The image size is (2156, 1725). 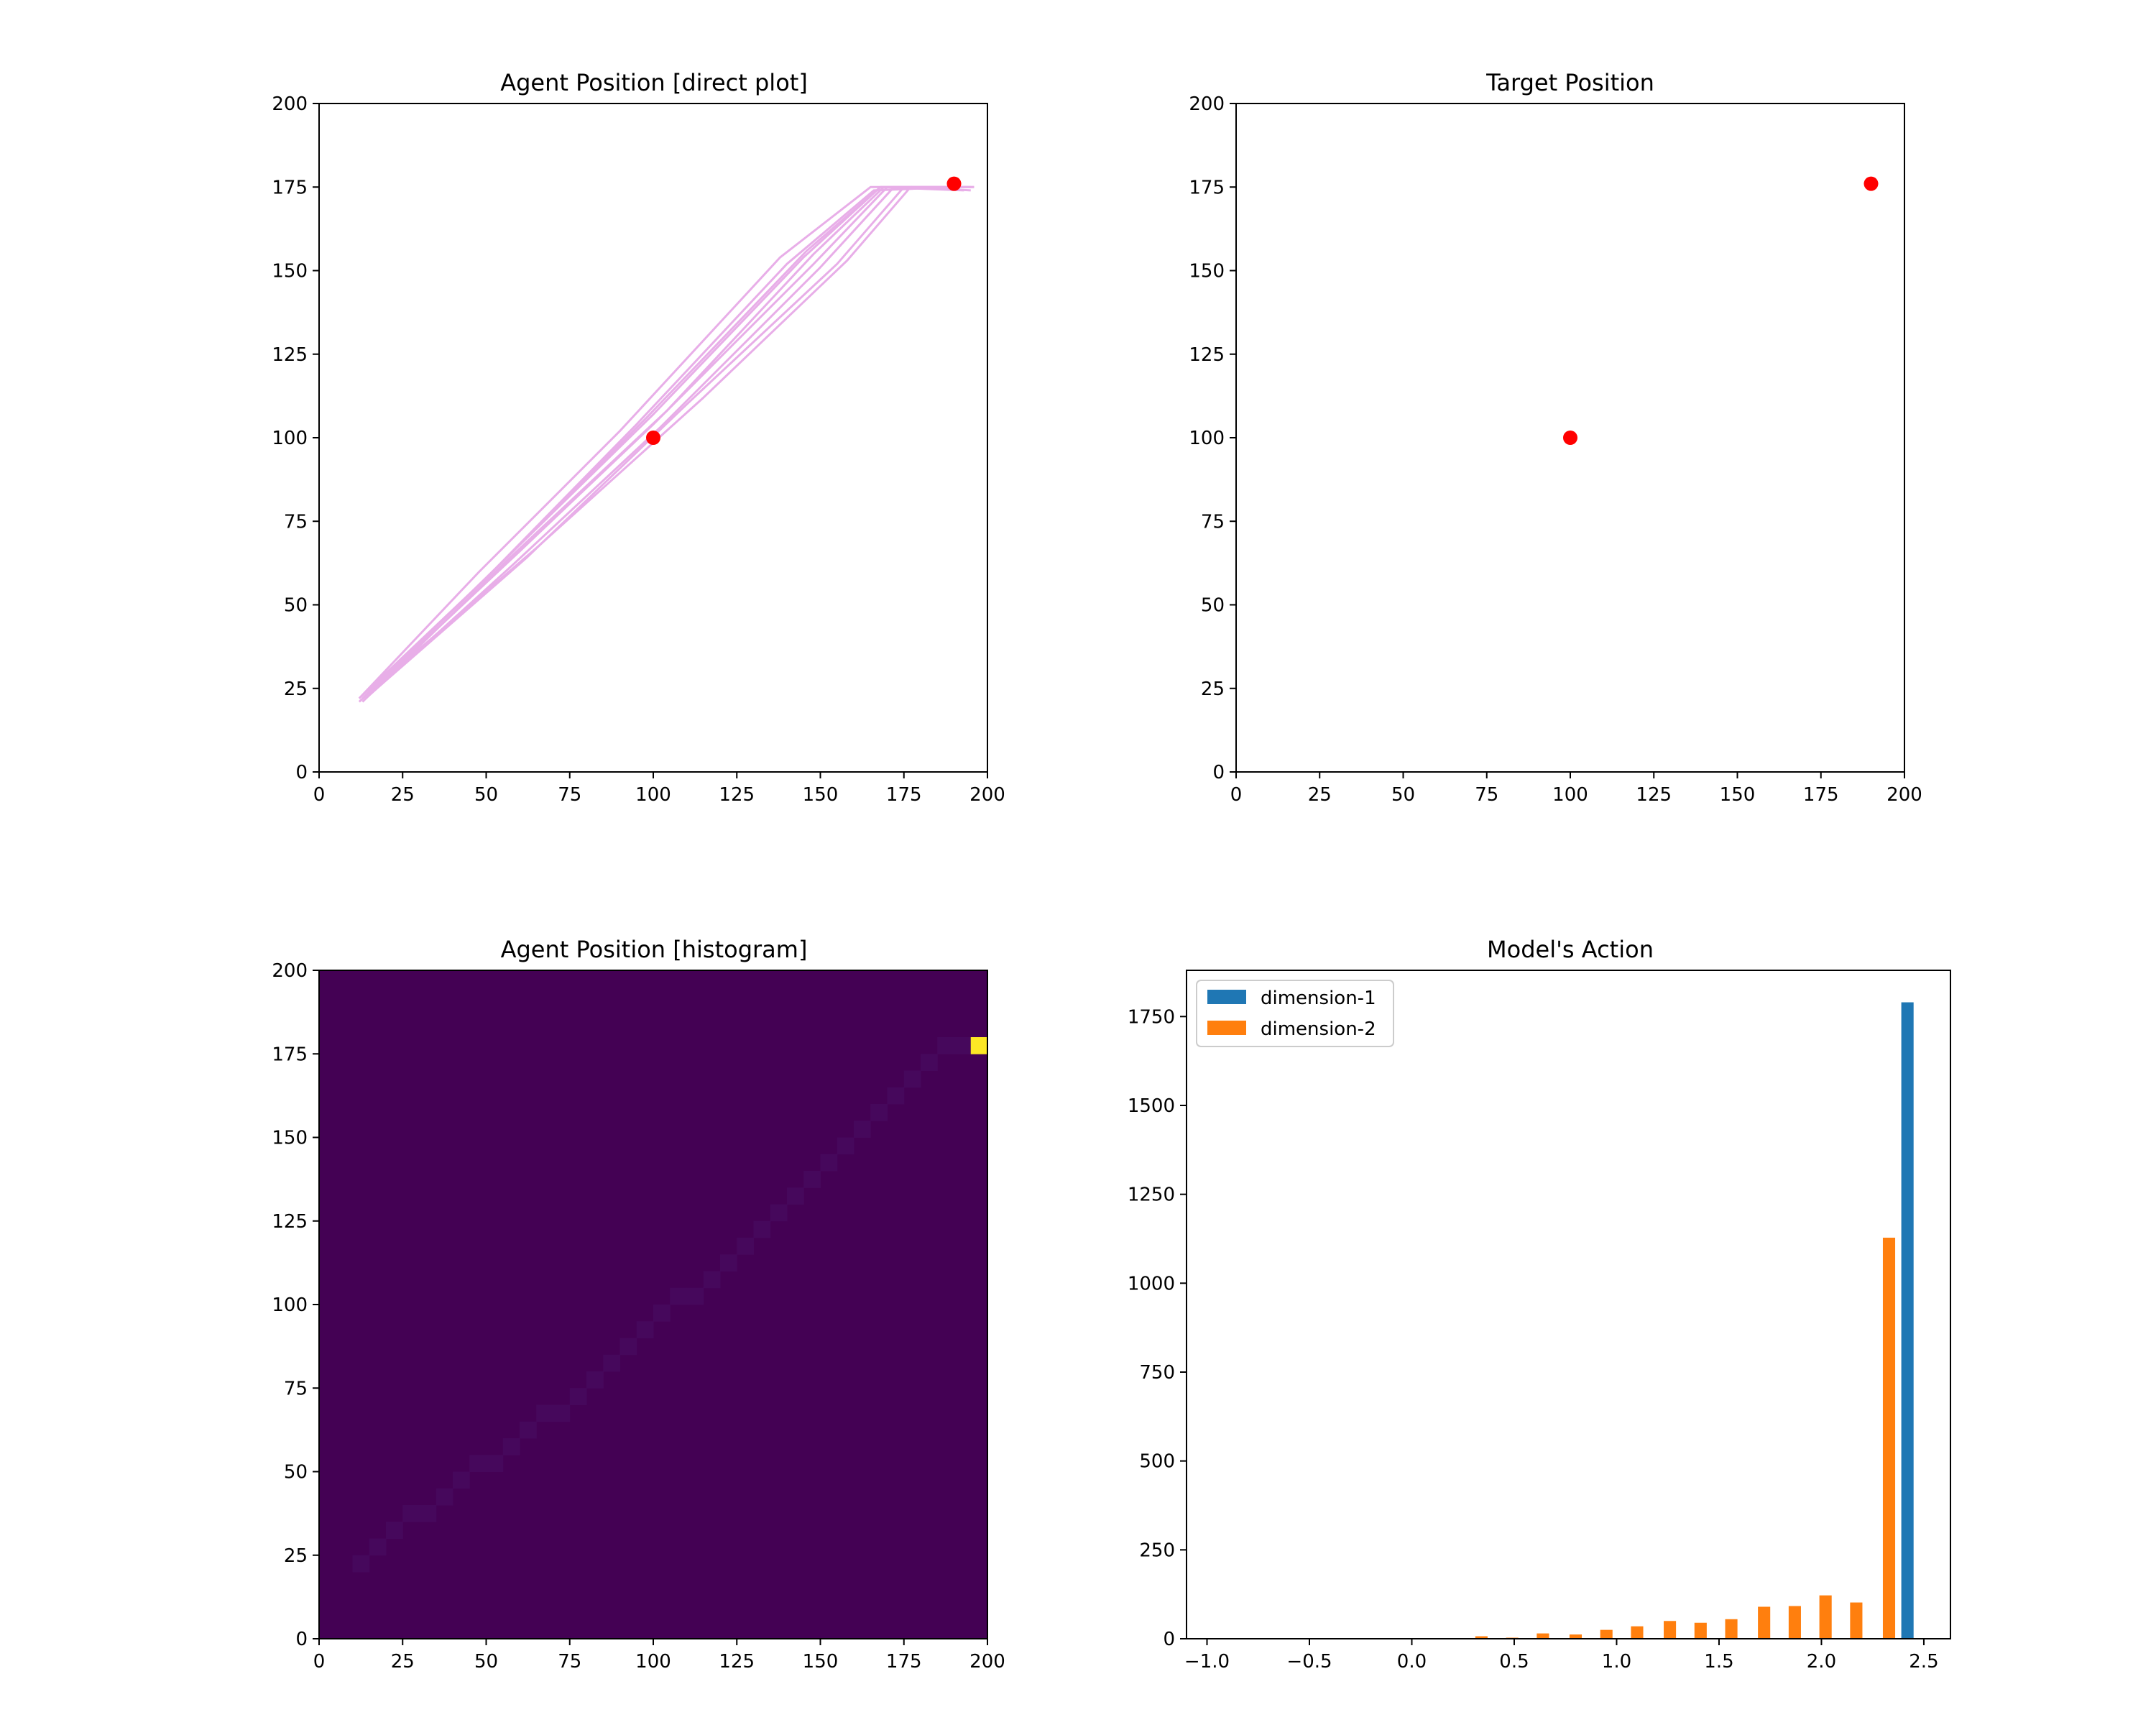 I want to click on y-tick-label: 250, so click(x=1157, y=1550).